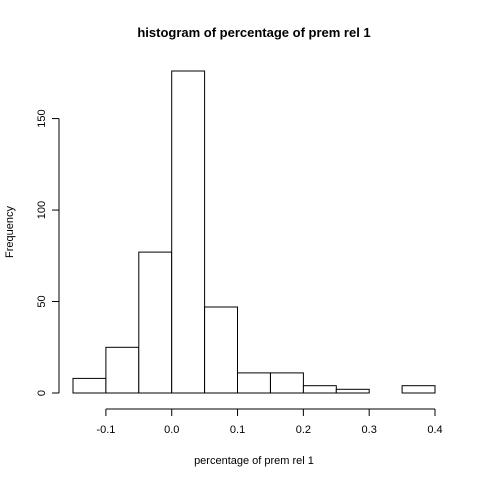 This screenshot has height=480, width=480. Describe the element at coordinates (42, 301) in the screenshot. I see `y-tick-label-1: 50` at that location.